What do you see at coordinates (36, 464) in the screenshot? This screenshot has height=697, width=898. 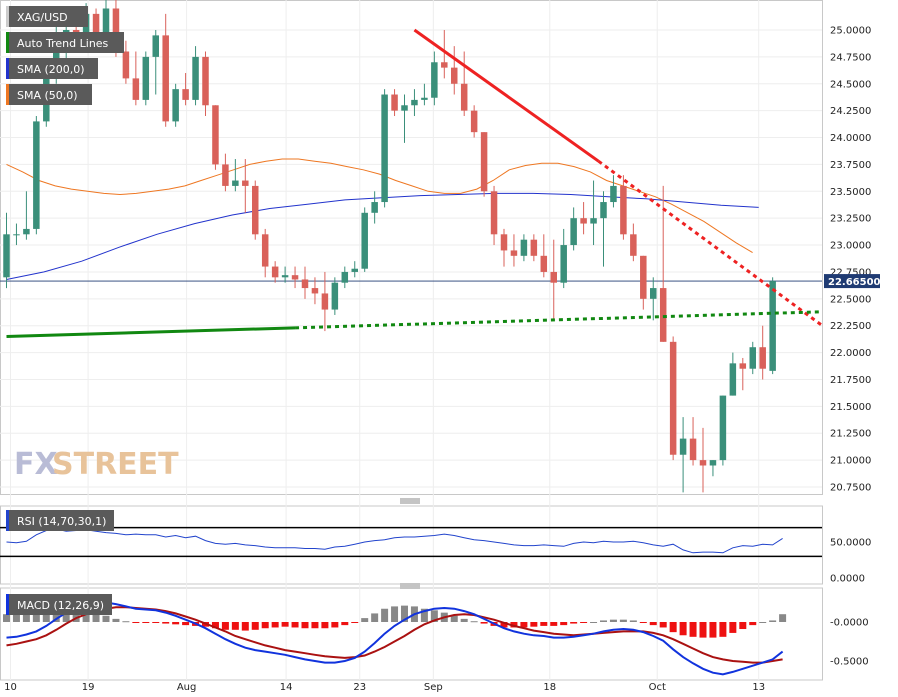 I see `watermark-fx: FX` at bounding box center [36, 464].